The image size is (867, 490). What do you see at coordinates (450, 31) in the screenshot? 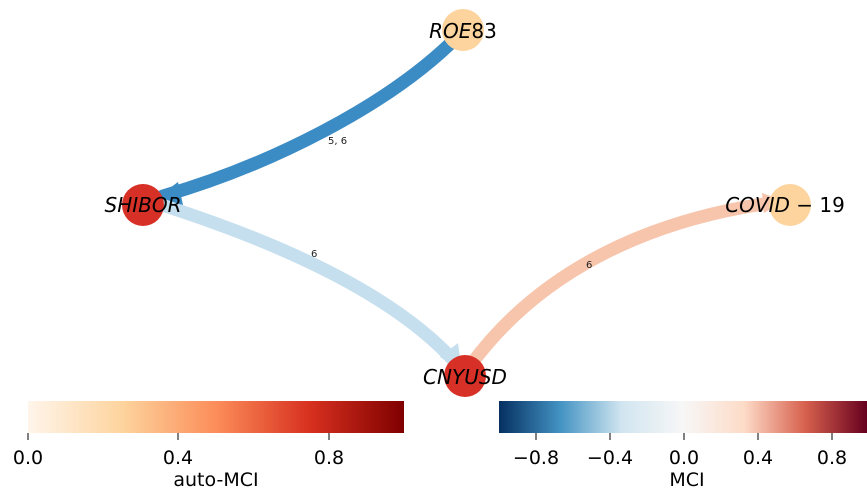
I see `node-label-roe-italic: ROE` at bounding box center [450, 31].